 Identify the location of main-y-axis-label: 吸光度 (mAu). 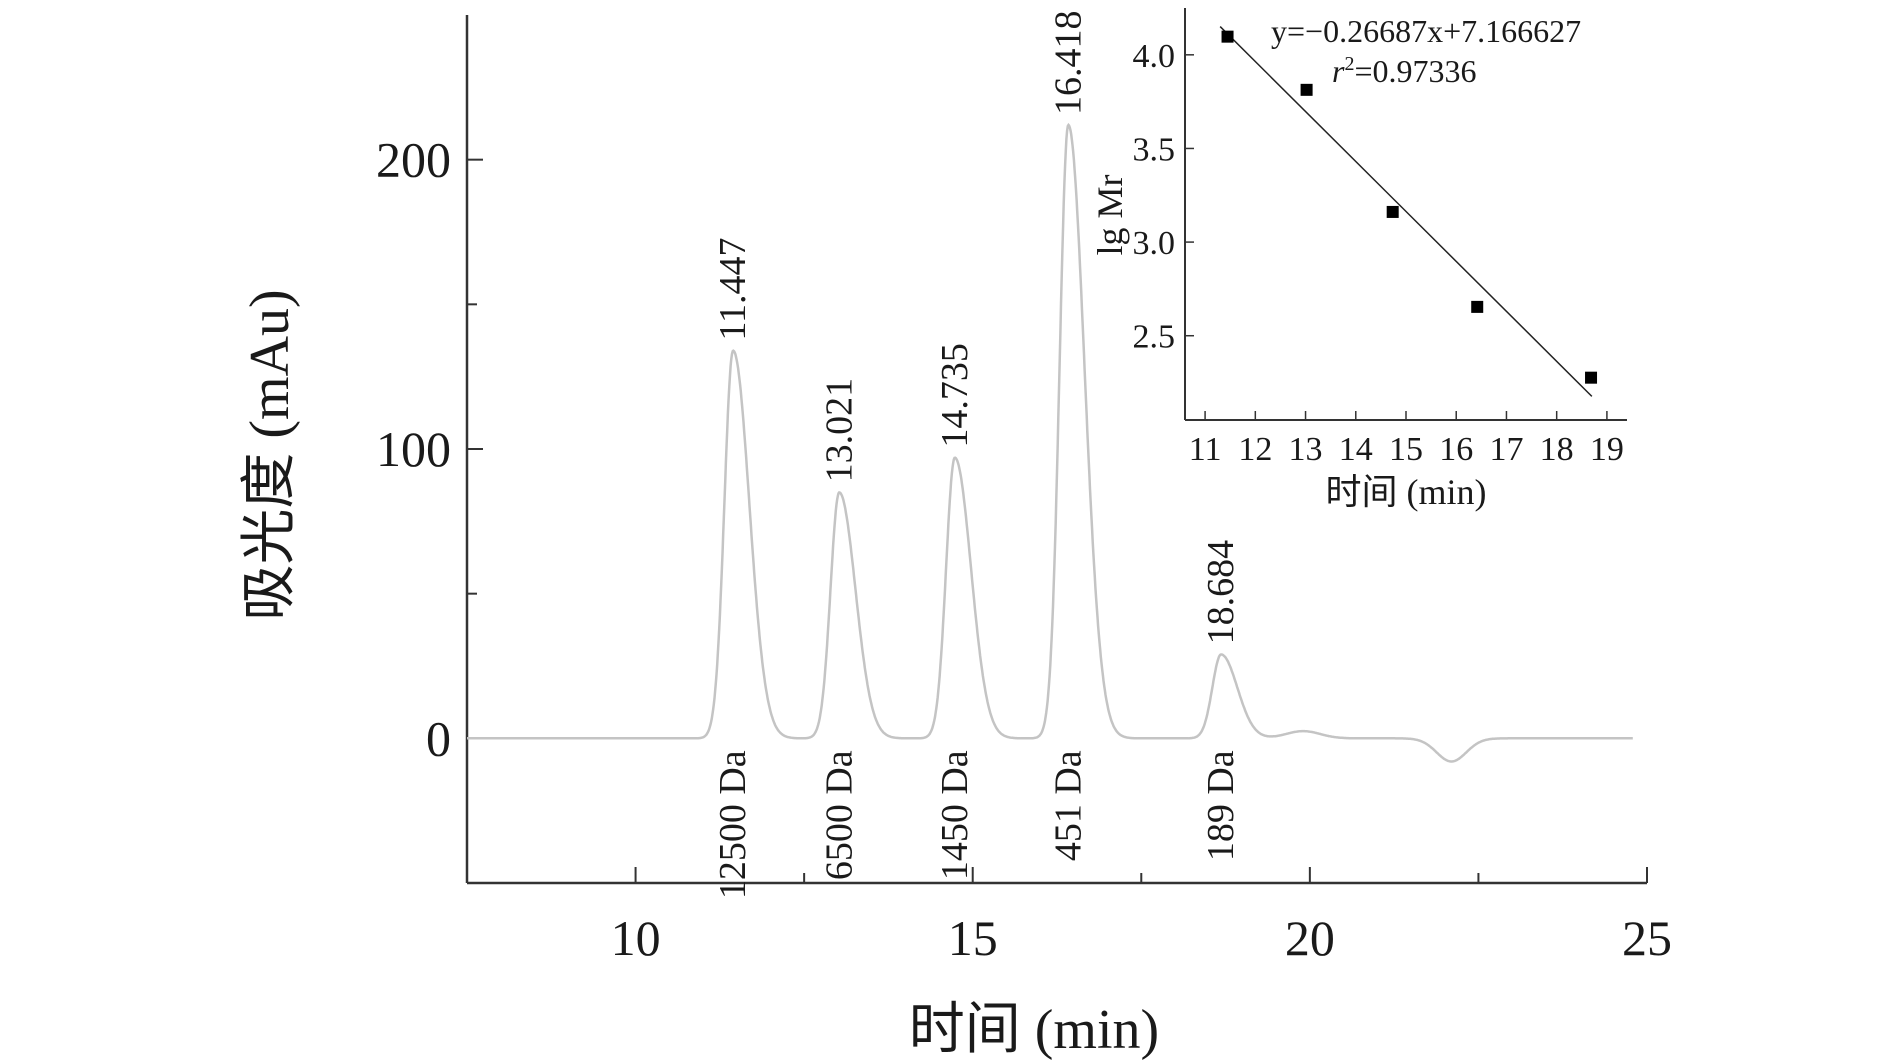
(270, 454).